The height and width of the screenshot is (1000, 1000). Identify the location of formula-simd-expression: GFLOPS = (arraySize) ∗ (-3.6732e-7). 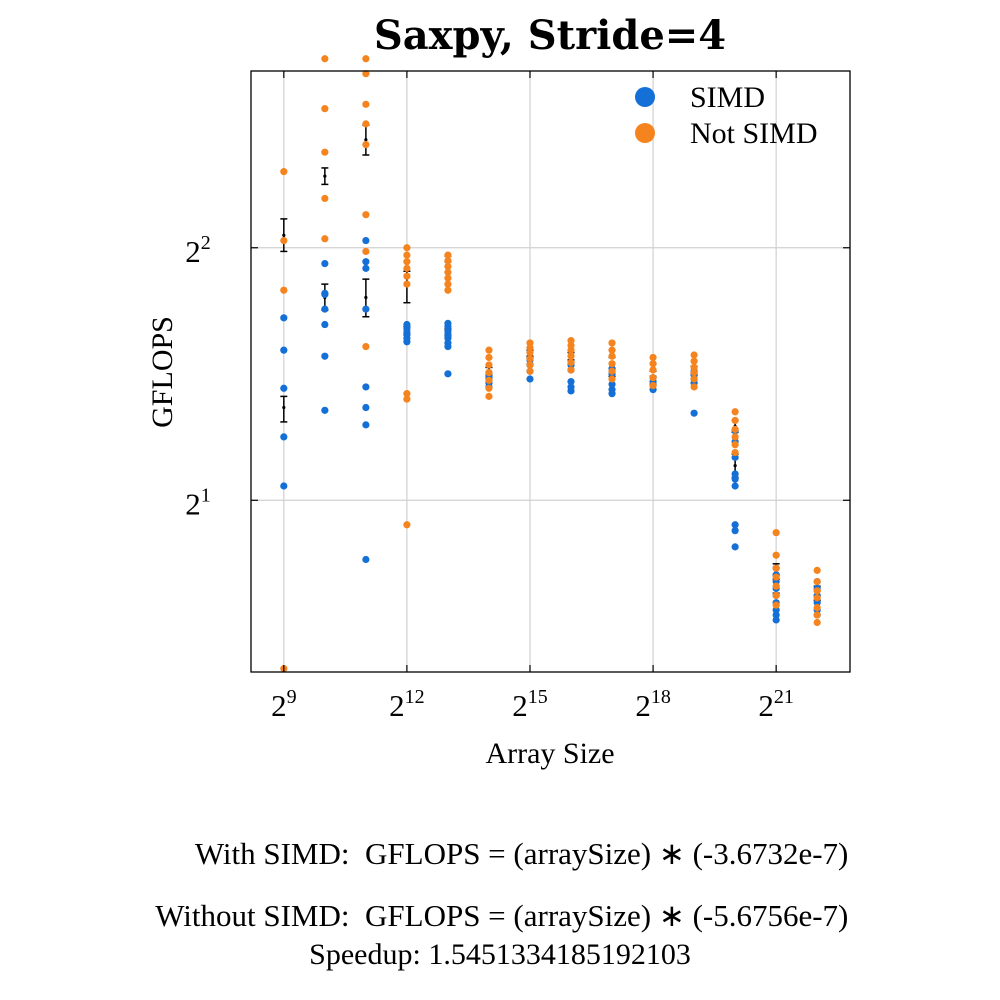
(607, 853).